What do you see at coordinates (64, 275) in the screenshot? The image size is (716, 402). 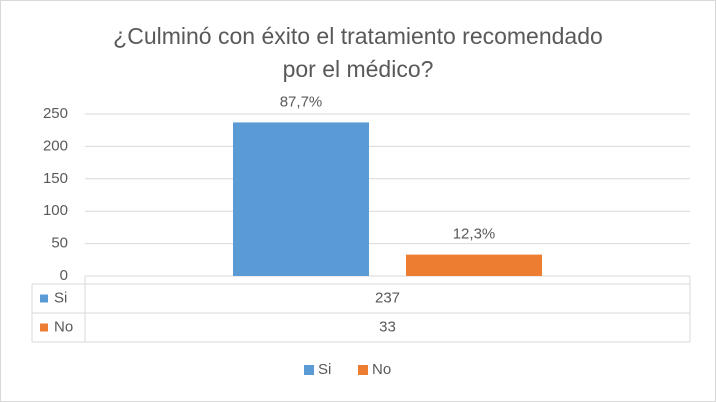 I see `y-tick-label: 0` at bounding box center [64, 275].